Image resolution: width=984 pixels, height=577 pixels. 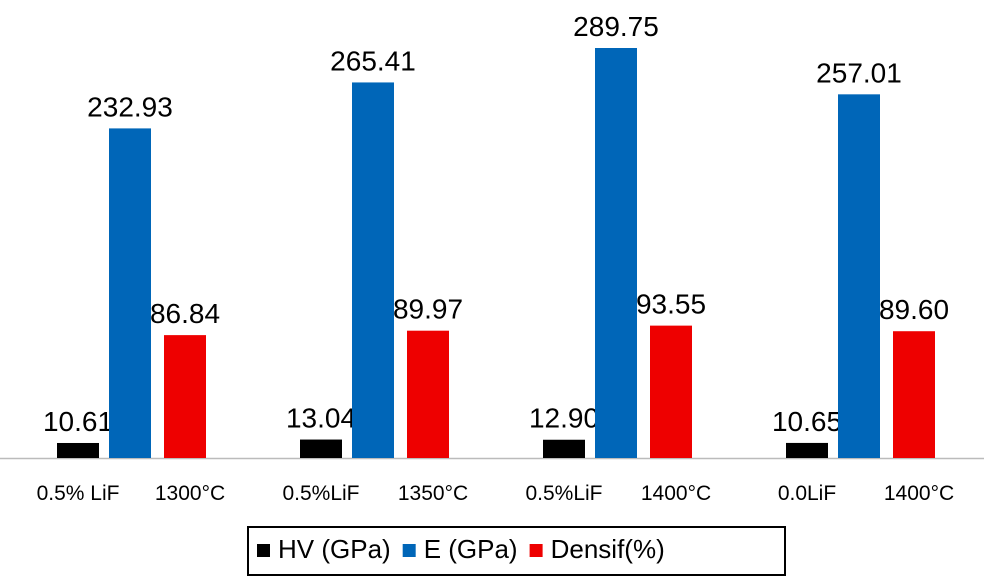 What do you see at coordinates (616, 26) in the screenshot?
I see `value-label: 289.75` at bounding box center [616, 26].